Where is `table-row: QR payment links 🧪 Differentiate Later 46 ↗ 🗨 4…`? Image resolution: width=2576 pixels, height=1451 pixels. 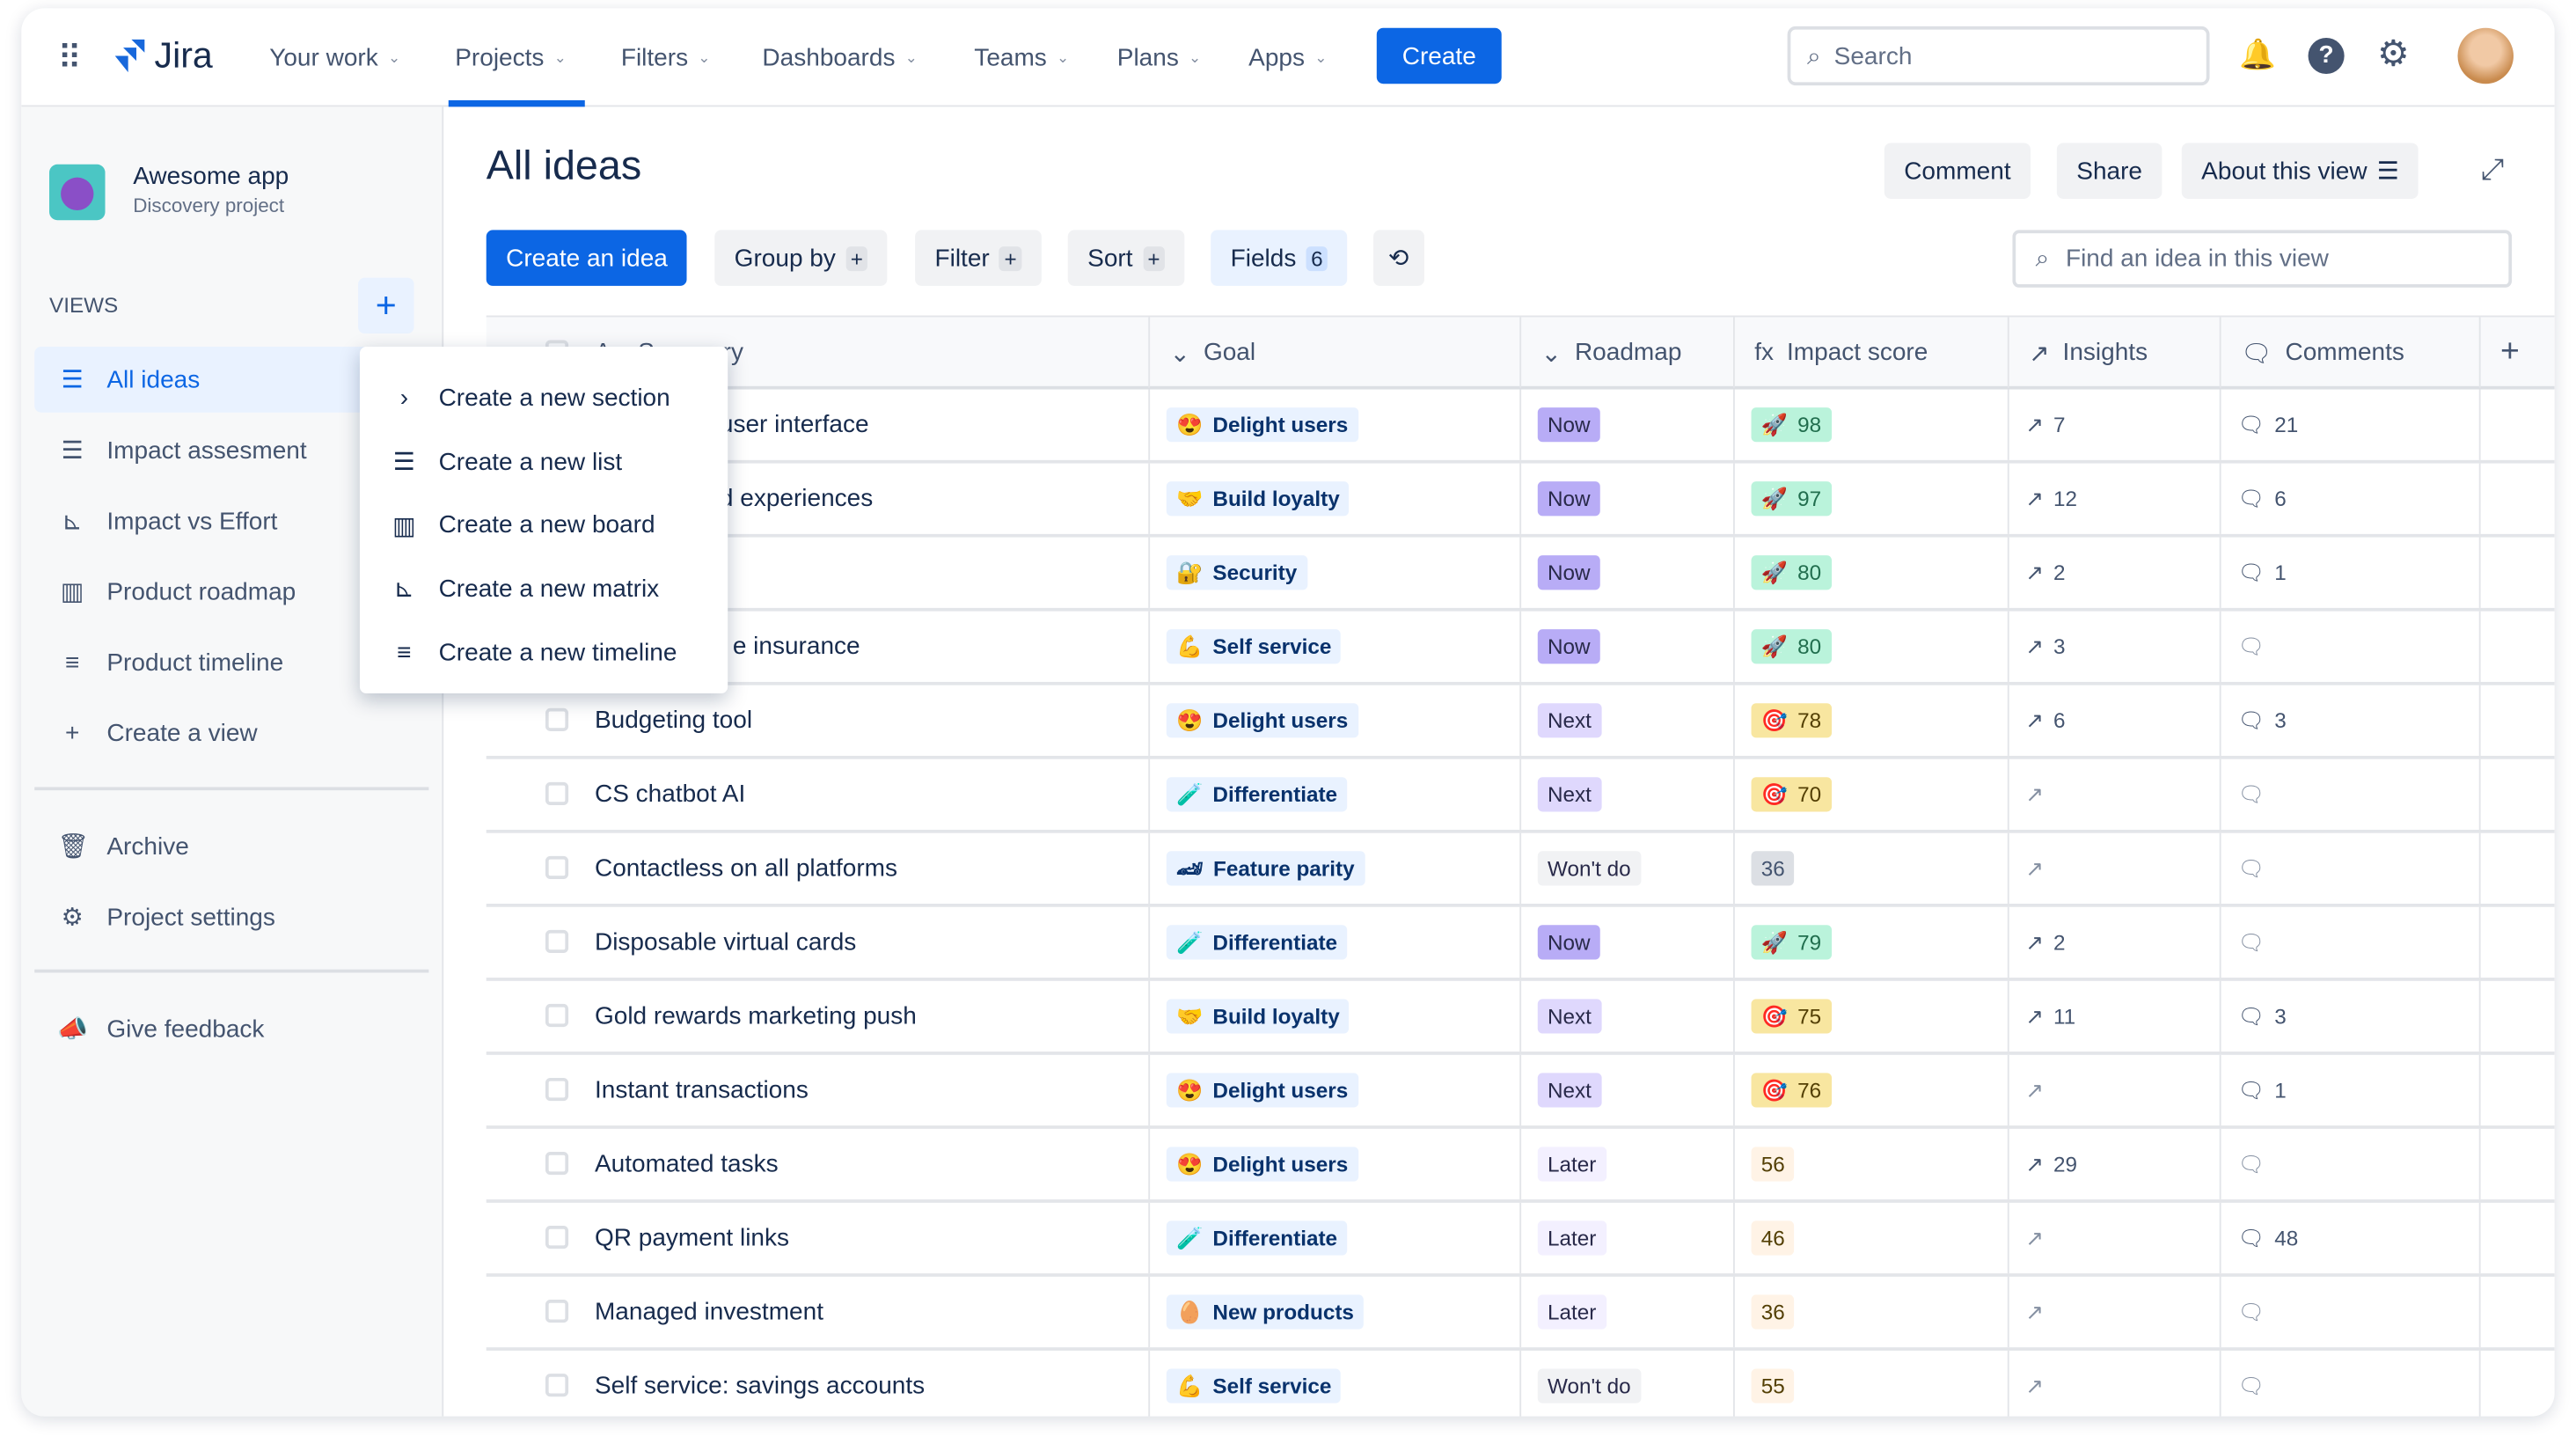 table-row: QR payment links 🧪 Differentiate Later 46 ↗ 🗨 4… is located at coordinates (1520, 1239).